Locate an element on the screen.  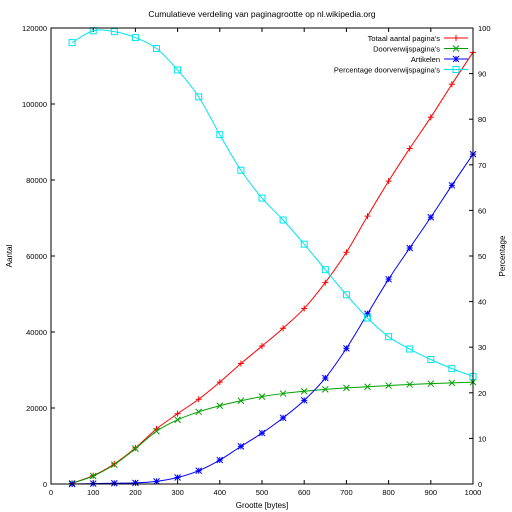
y2-tick-label: 50 is located at coordinates (482, 256).